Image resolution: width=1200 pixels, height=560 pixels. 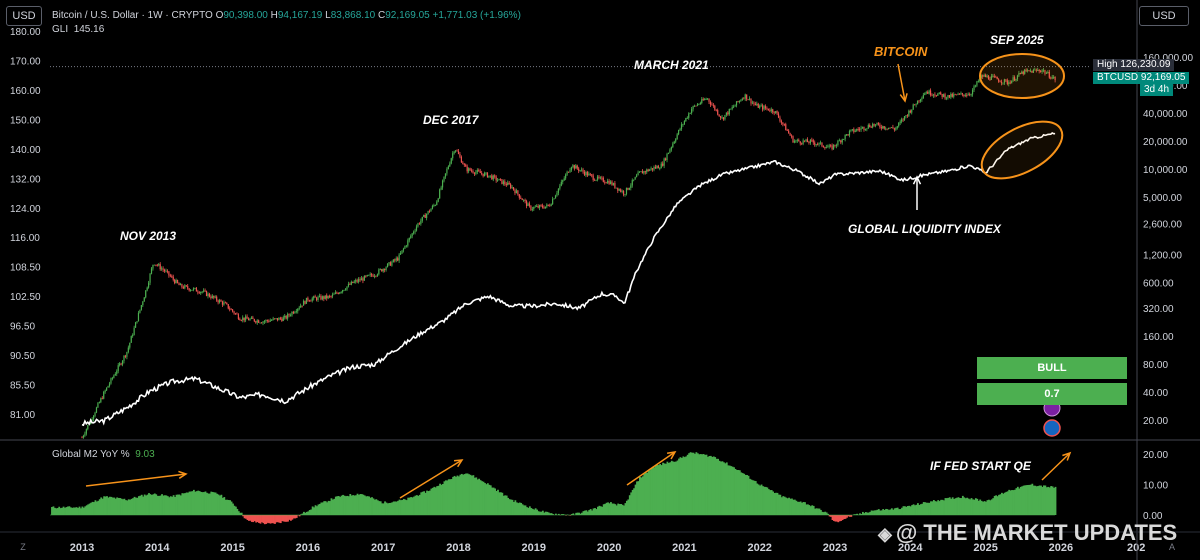 I want to click on right-tick-label: 160,000.00, so click(x=1168, y=58).